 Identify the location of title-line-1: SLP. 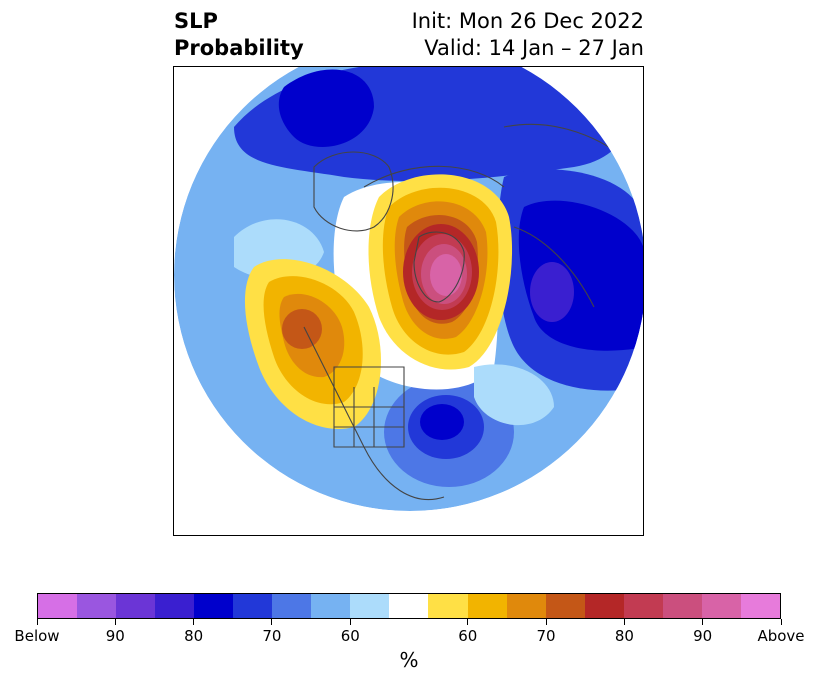
(196, 21).